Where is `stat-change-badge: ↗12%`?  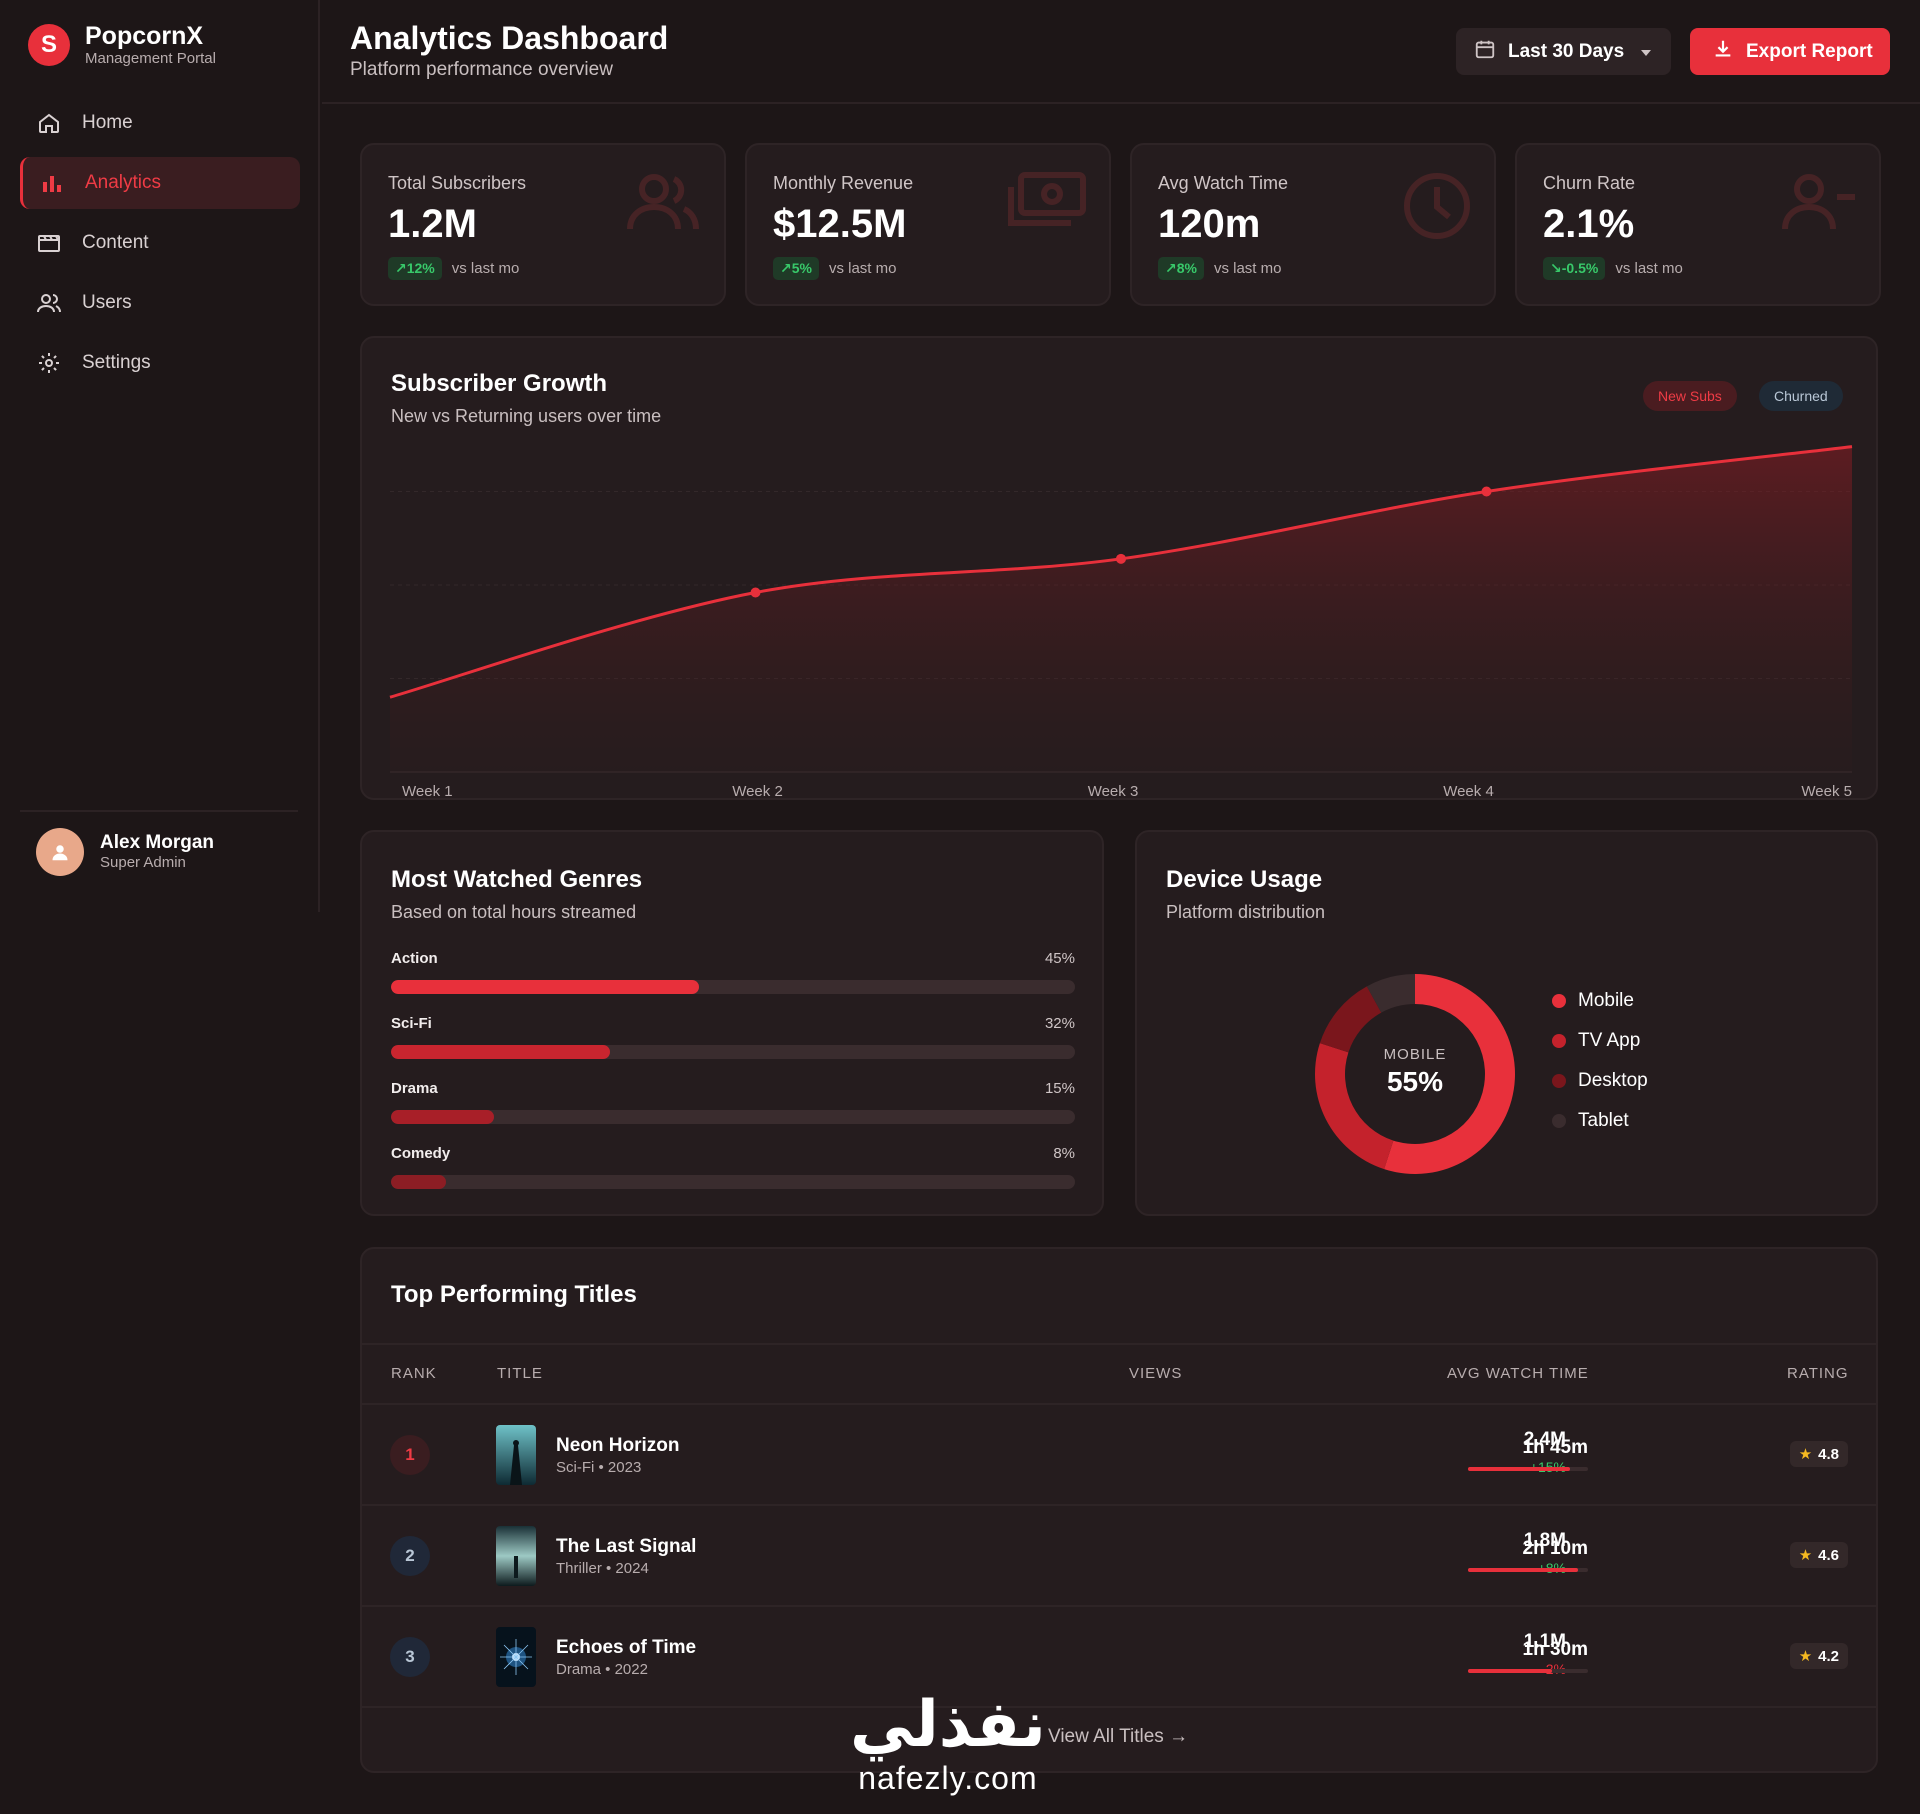
stat-change-badge: ↗12% is located at coordinates (415, 268).